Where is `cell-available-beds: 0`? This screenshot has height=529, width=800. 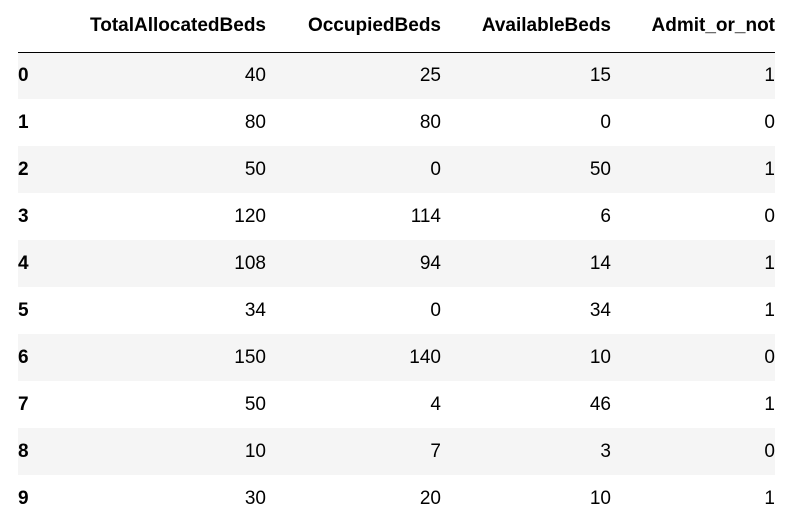 cell-available-beds: 0 is located at coordinates (605, 122).